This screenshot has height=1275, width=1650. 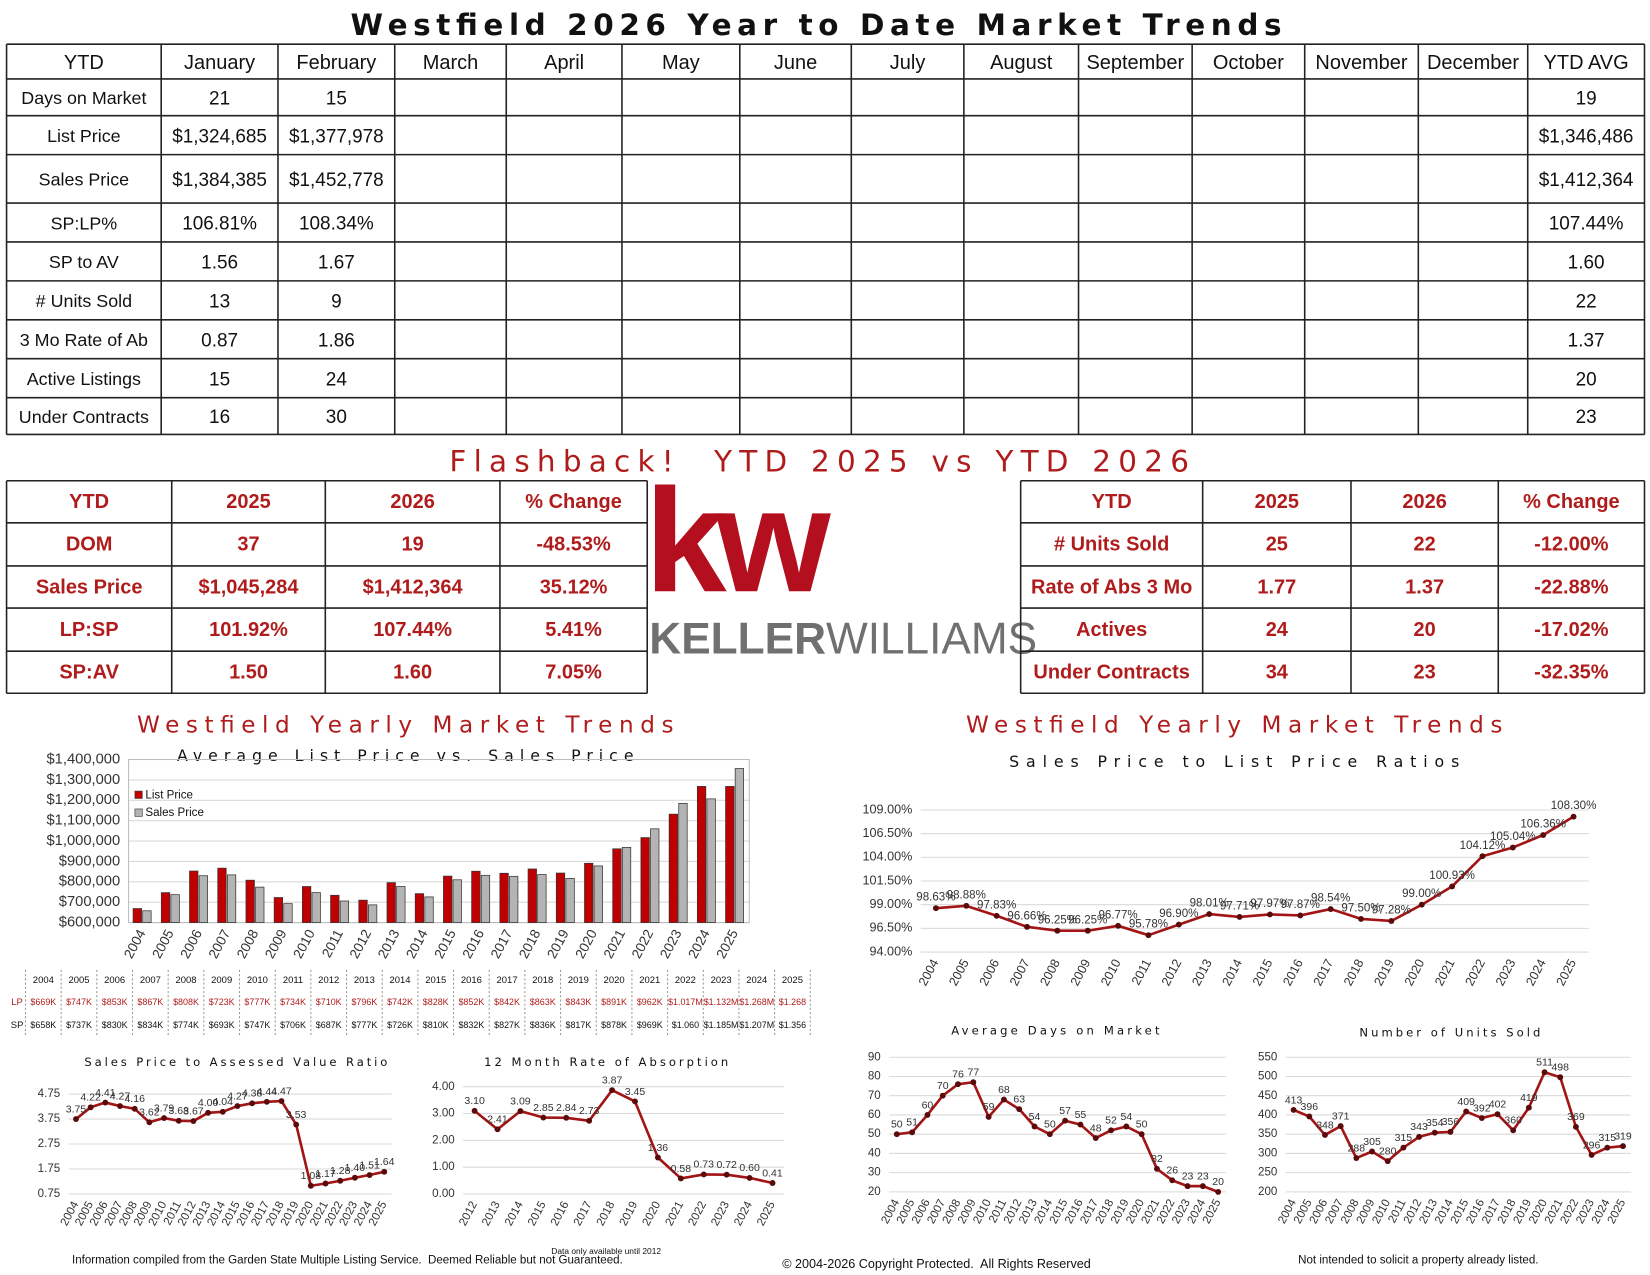 What do you see at coordinates (566, 1108) in the screenshot?
I see `data-label: 2.84` at bounding box center [566, 1108].